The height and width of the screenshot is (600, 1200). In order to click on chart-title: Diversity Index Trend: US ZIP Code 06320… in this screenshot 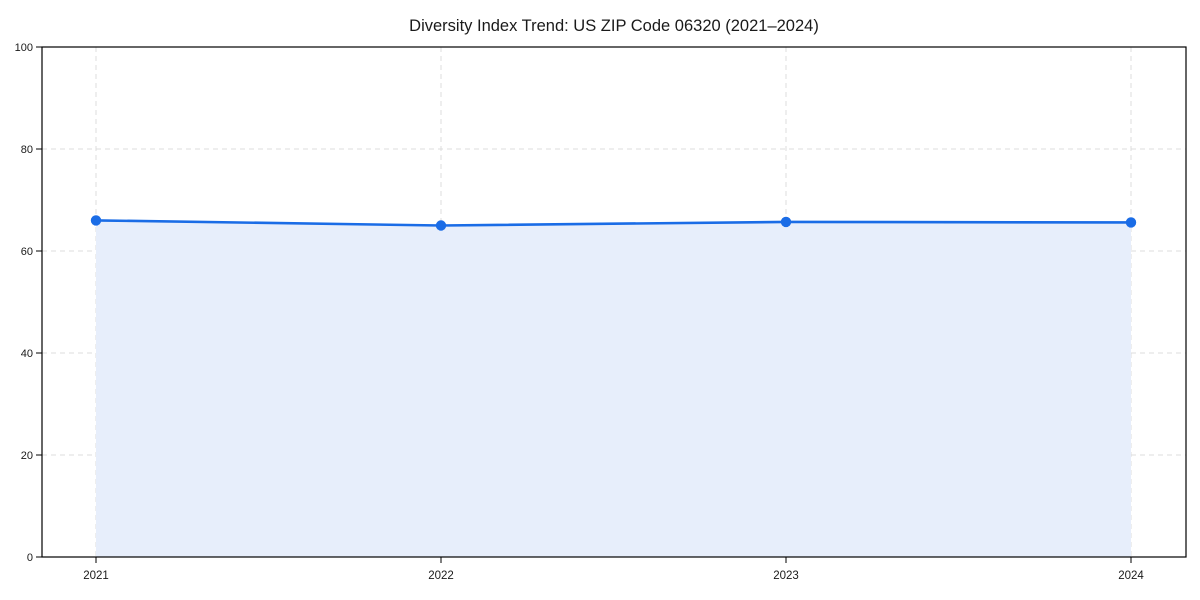, I will do `click(614, 26)`.